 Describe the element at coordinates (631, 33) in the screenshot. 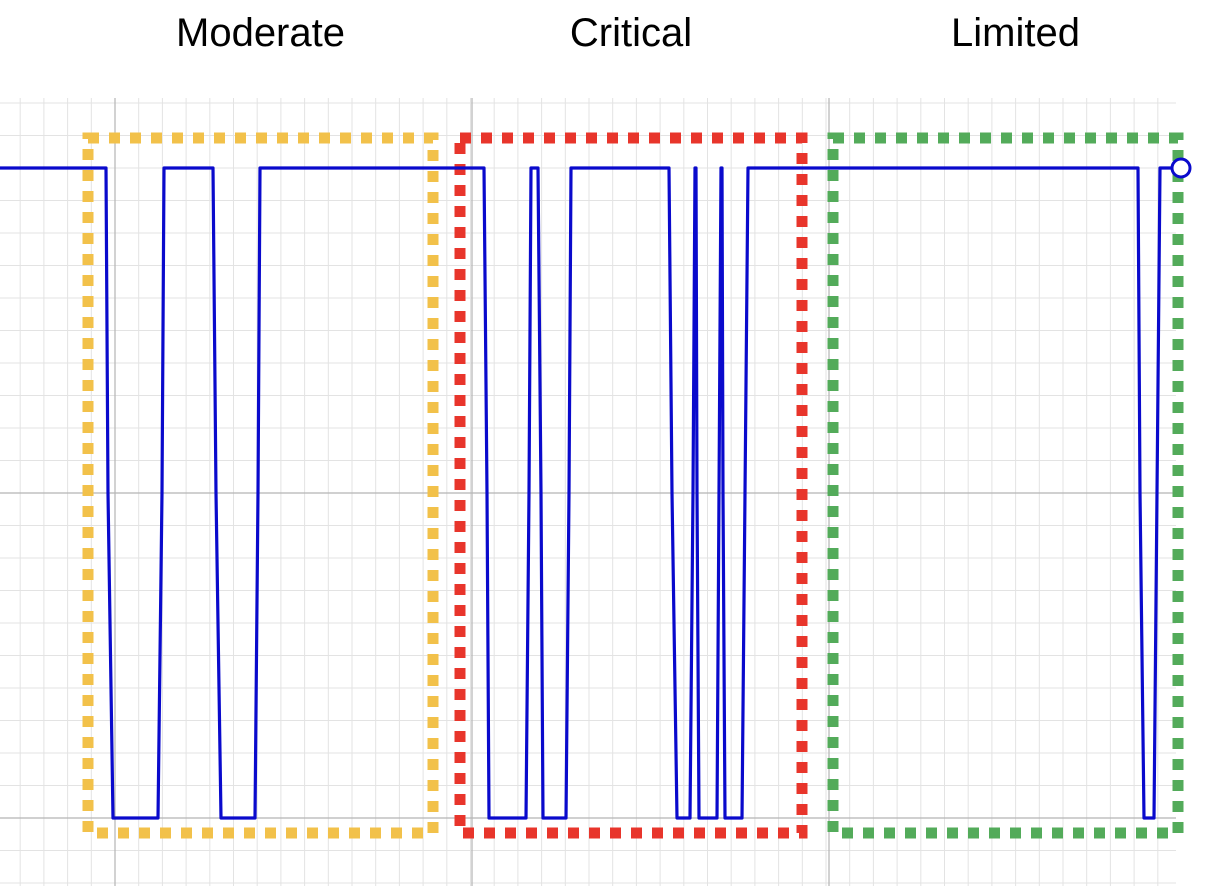

I see `region-title-critical: Critical` at that location.